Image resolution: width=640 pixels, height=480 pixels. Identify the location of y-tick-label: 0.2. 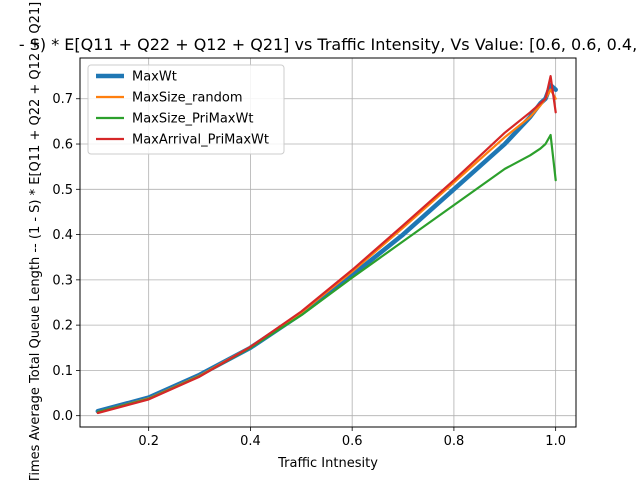
(62, 326).